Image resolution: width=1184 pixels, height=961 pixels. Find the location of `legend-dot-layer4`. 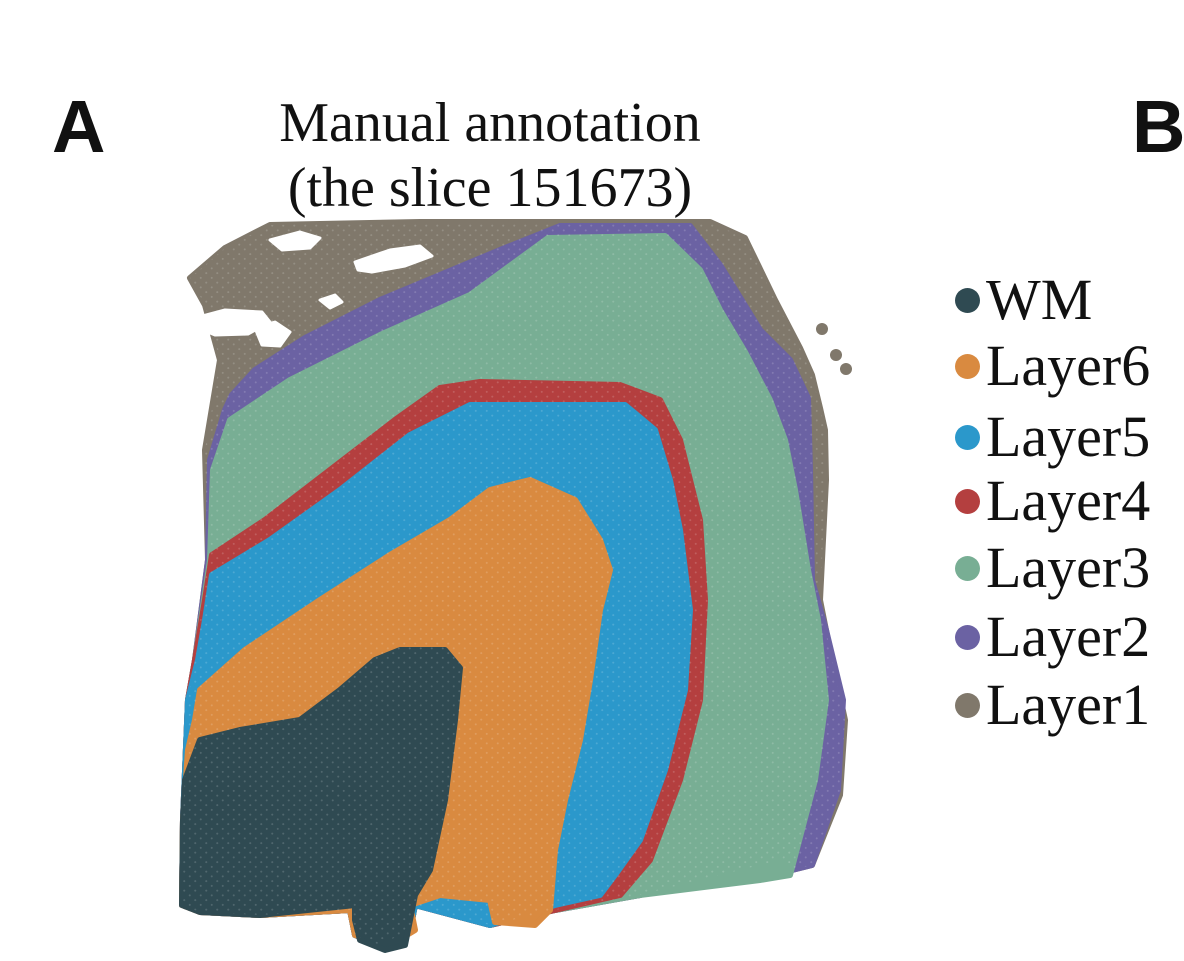

legend-dot-layer4 is located at coordinates (967, 501).